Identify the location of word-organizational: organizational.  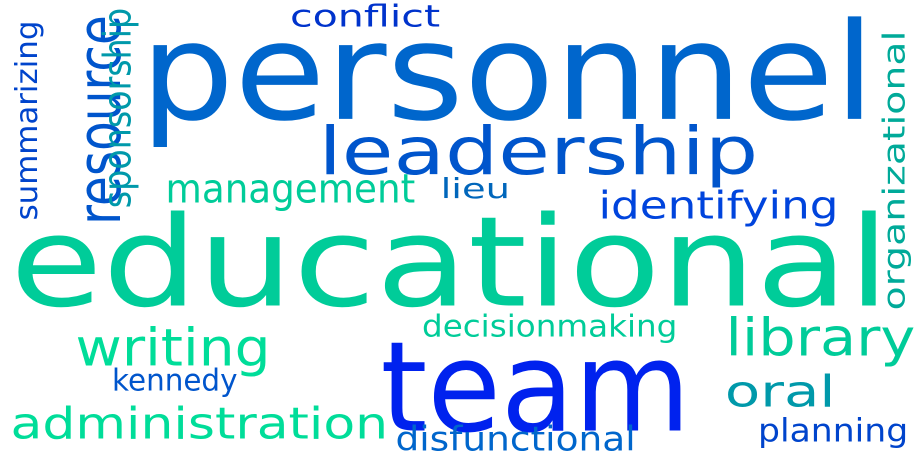
(895, 170).